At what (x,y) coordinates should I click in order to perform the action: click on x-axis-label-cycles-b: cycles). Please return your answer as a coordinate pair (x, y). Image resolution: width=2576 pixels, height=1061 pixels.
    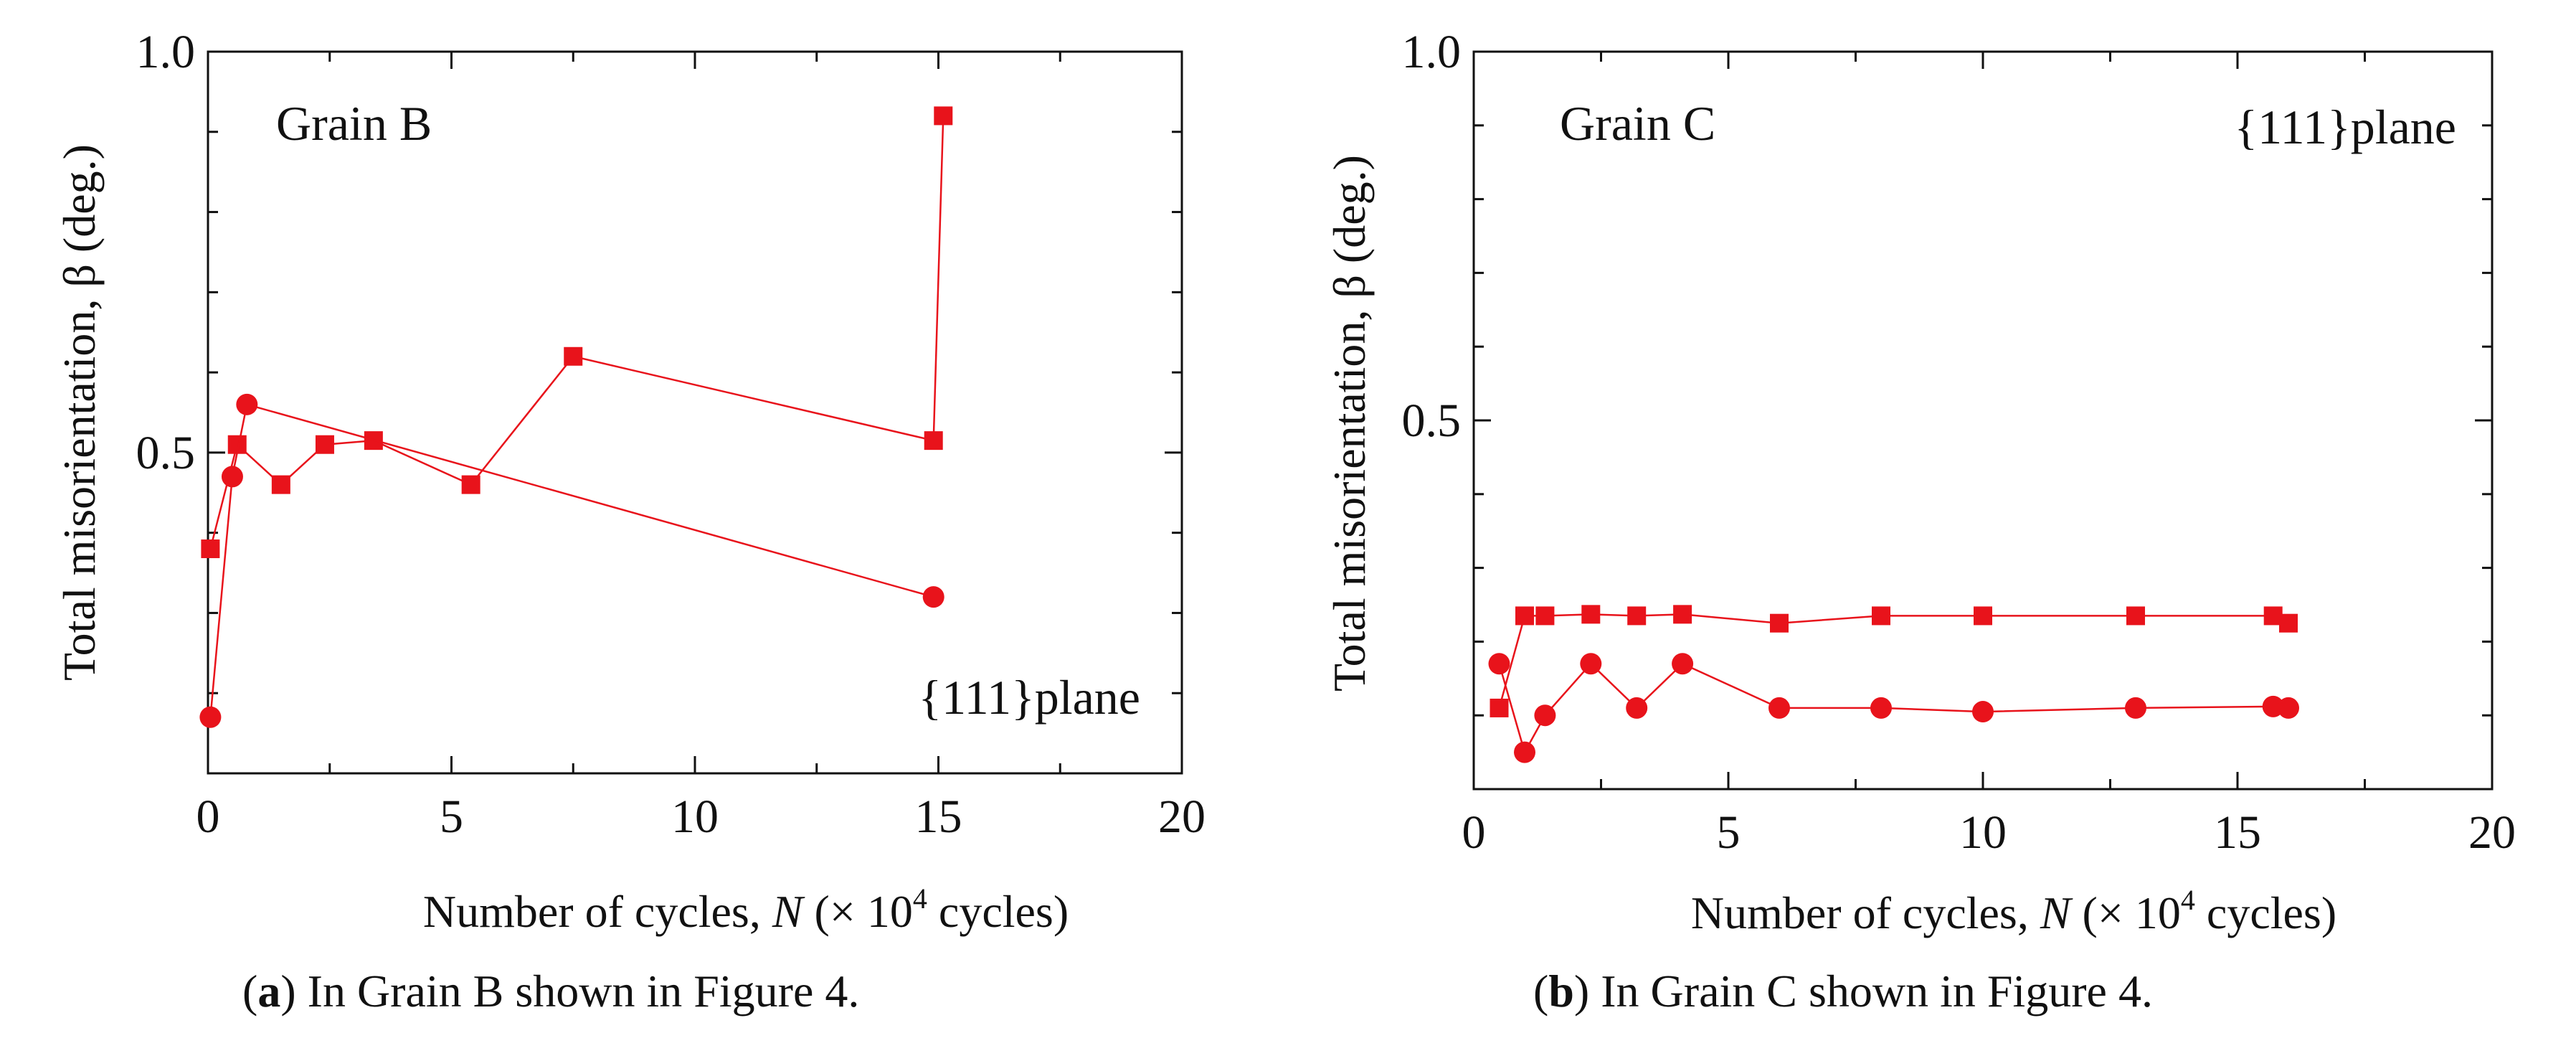
    Looking at the image, I should click on (2265, 912).